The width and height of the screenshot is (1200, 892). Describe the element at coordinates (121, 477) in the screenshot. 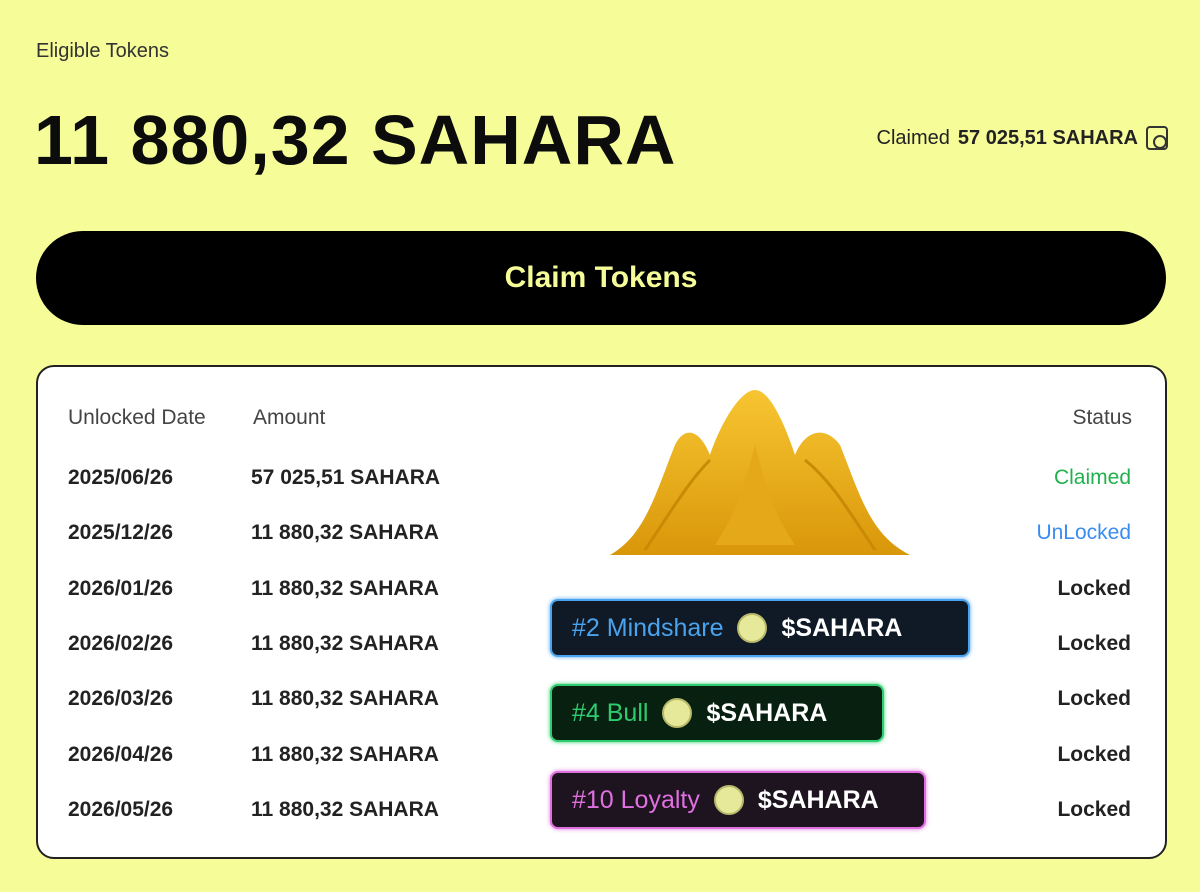

I see `unlock-date: 2025/06/26` at that location.